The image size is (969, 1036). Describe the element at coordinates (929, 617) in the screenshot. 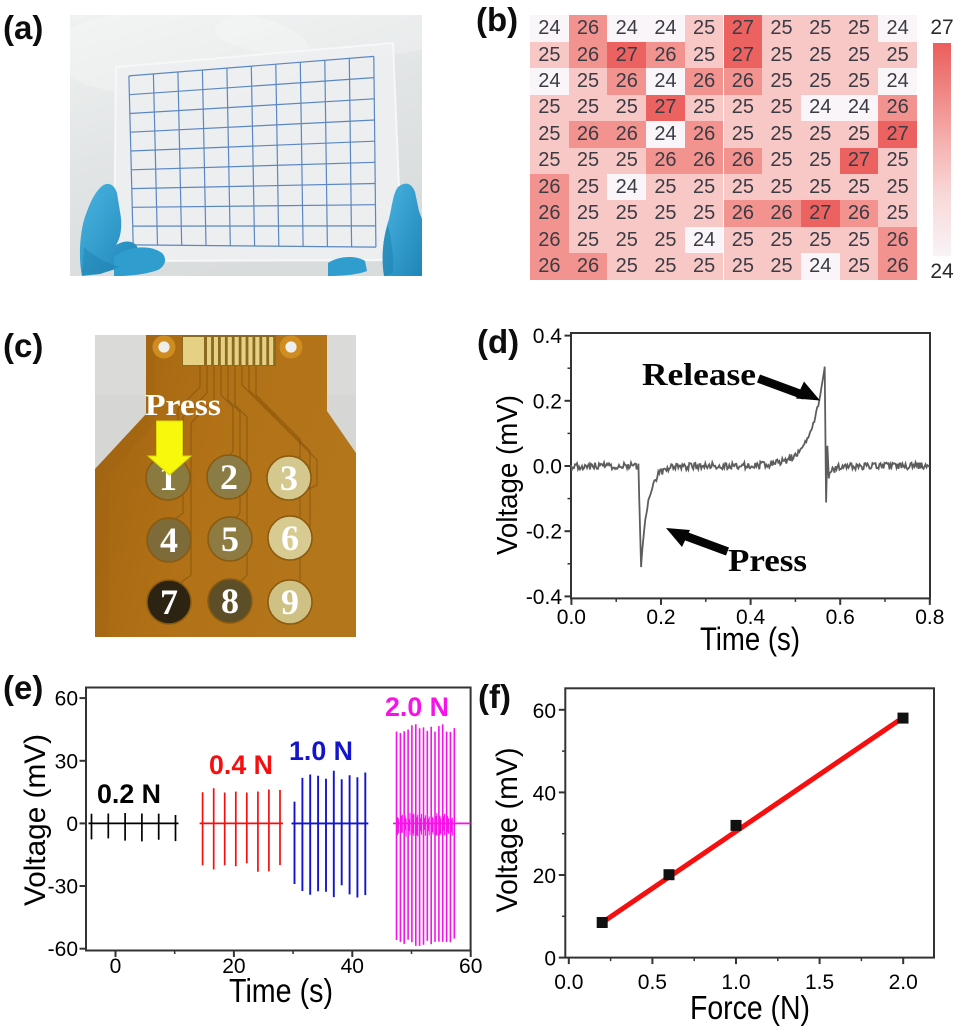

I see `svg-text: 0.8` at that location.